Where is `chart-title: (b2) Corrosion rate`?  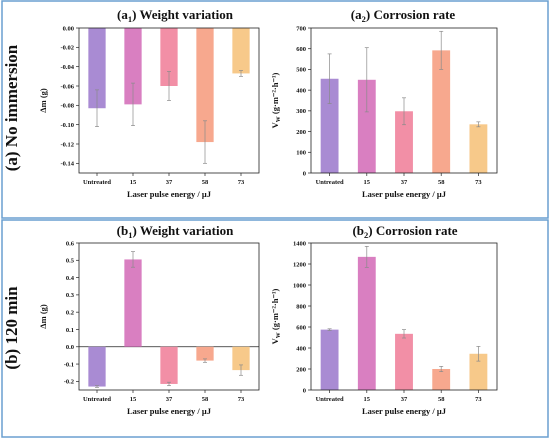
chart-title: (b2) Corrosion rate is located at coordinates (404, 231).